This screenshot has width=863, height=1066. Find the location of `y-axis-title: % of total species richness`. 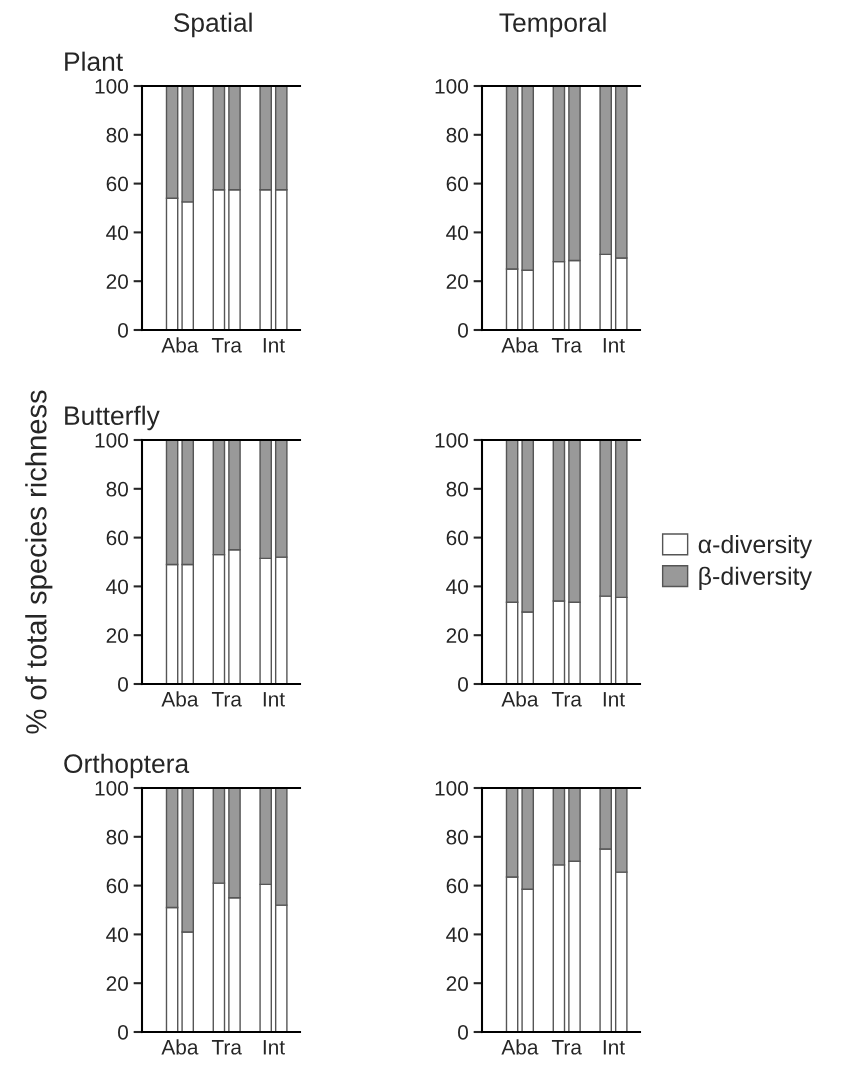

y-axis-title: % of total species richness is located at coordinates (39, 562).